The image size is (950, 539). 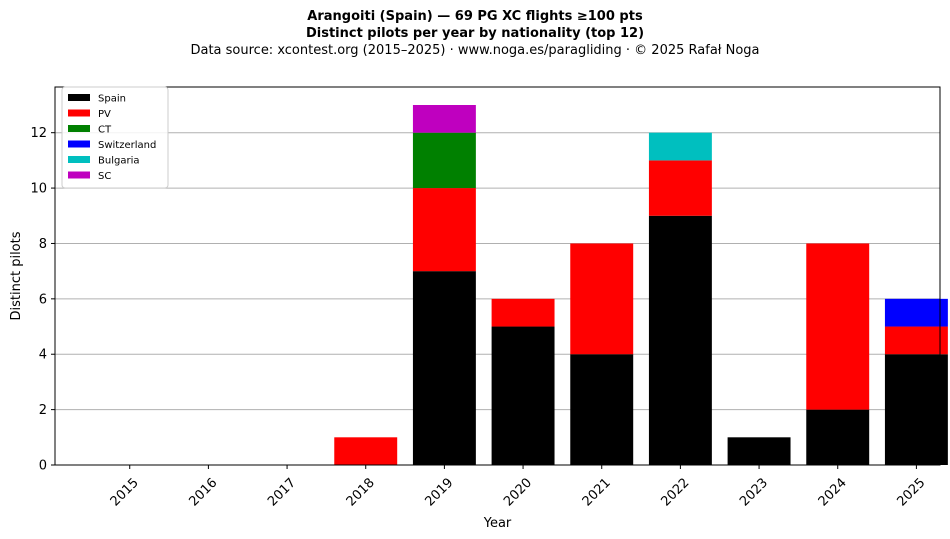 I want to click on x-tick-label: 2023, so click(x=754, y=492).